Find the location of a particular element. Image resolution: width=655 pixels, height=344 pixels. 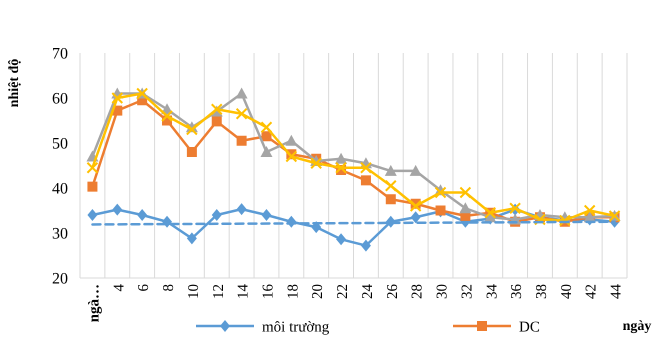

x-tick-label: 10 is located at coordinates (194, 291).